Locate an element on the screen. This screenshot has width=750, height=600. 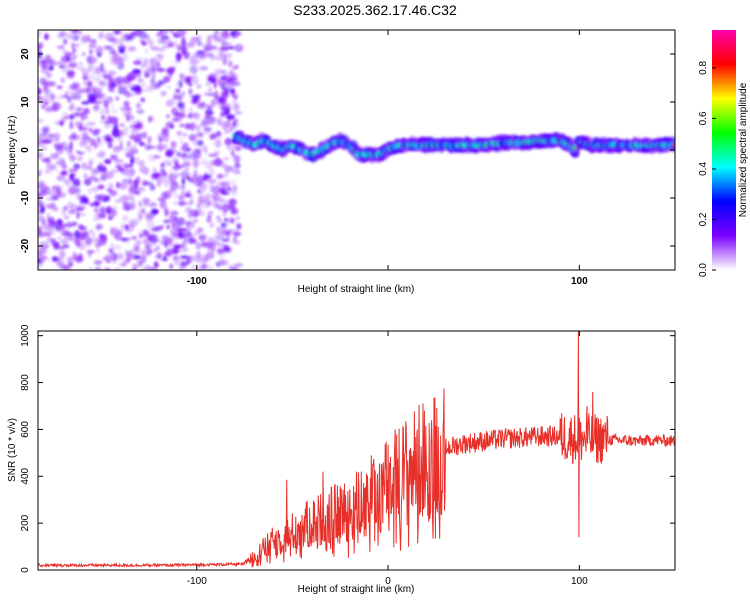
colorbar-ticks: 0.0 0.2 0.4 0.6 0.8 is located at coordinates (707, 169).